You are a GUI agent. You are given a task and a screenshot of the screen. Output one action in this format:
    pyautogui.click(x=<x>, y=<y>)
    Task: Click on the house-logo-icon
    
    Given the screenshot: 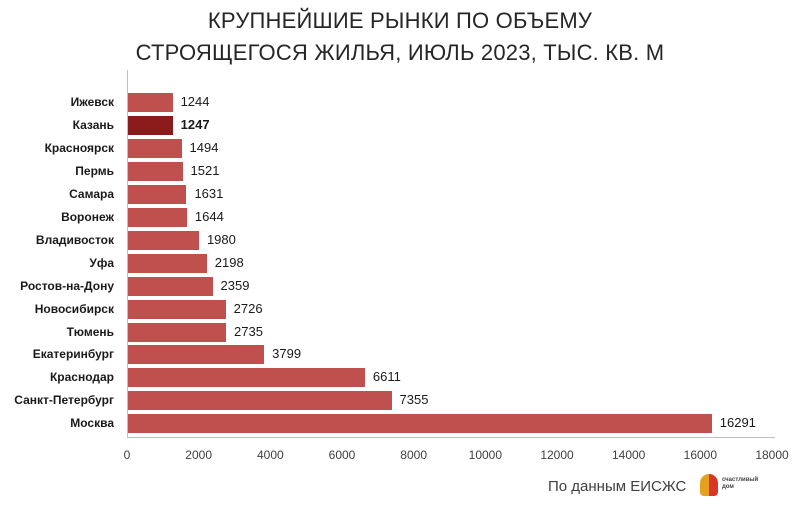 What is the action you would take?
    pyautogui.click(x=709, y=485)
    